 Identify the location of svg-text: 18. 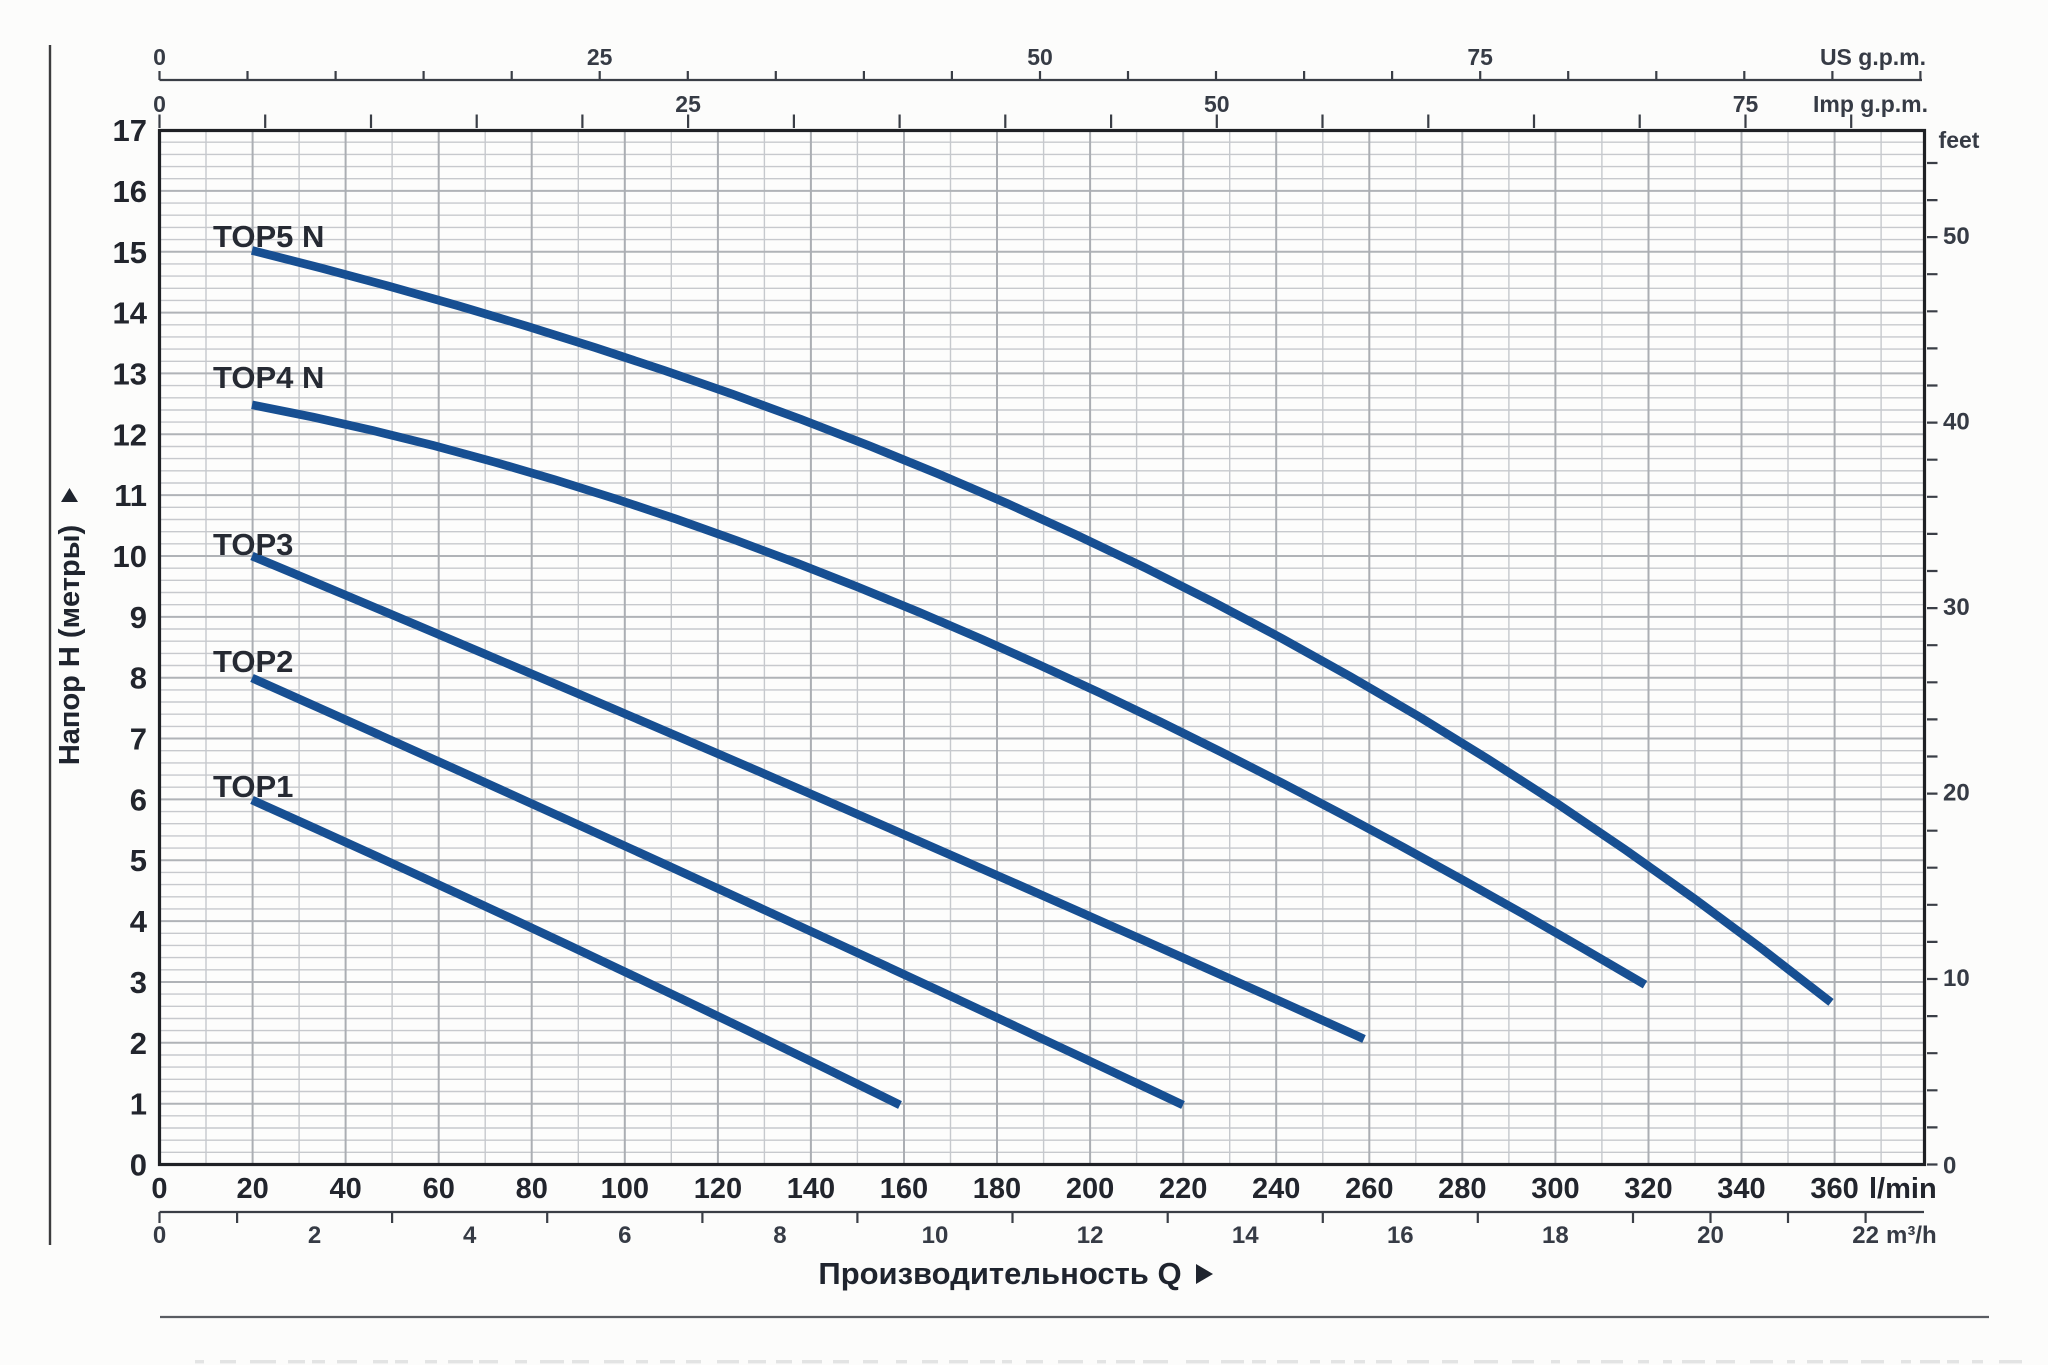
(1555, 1235).